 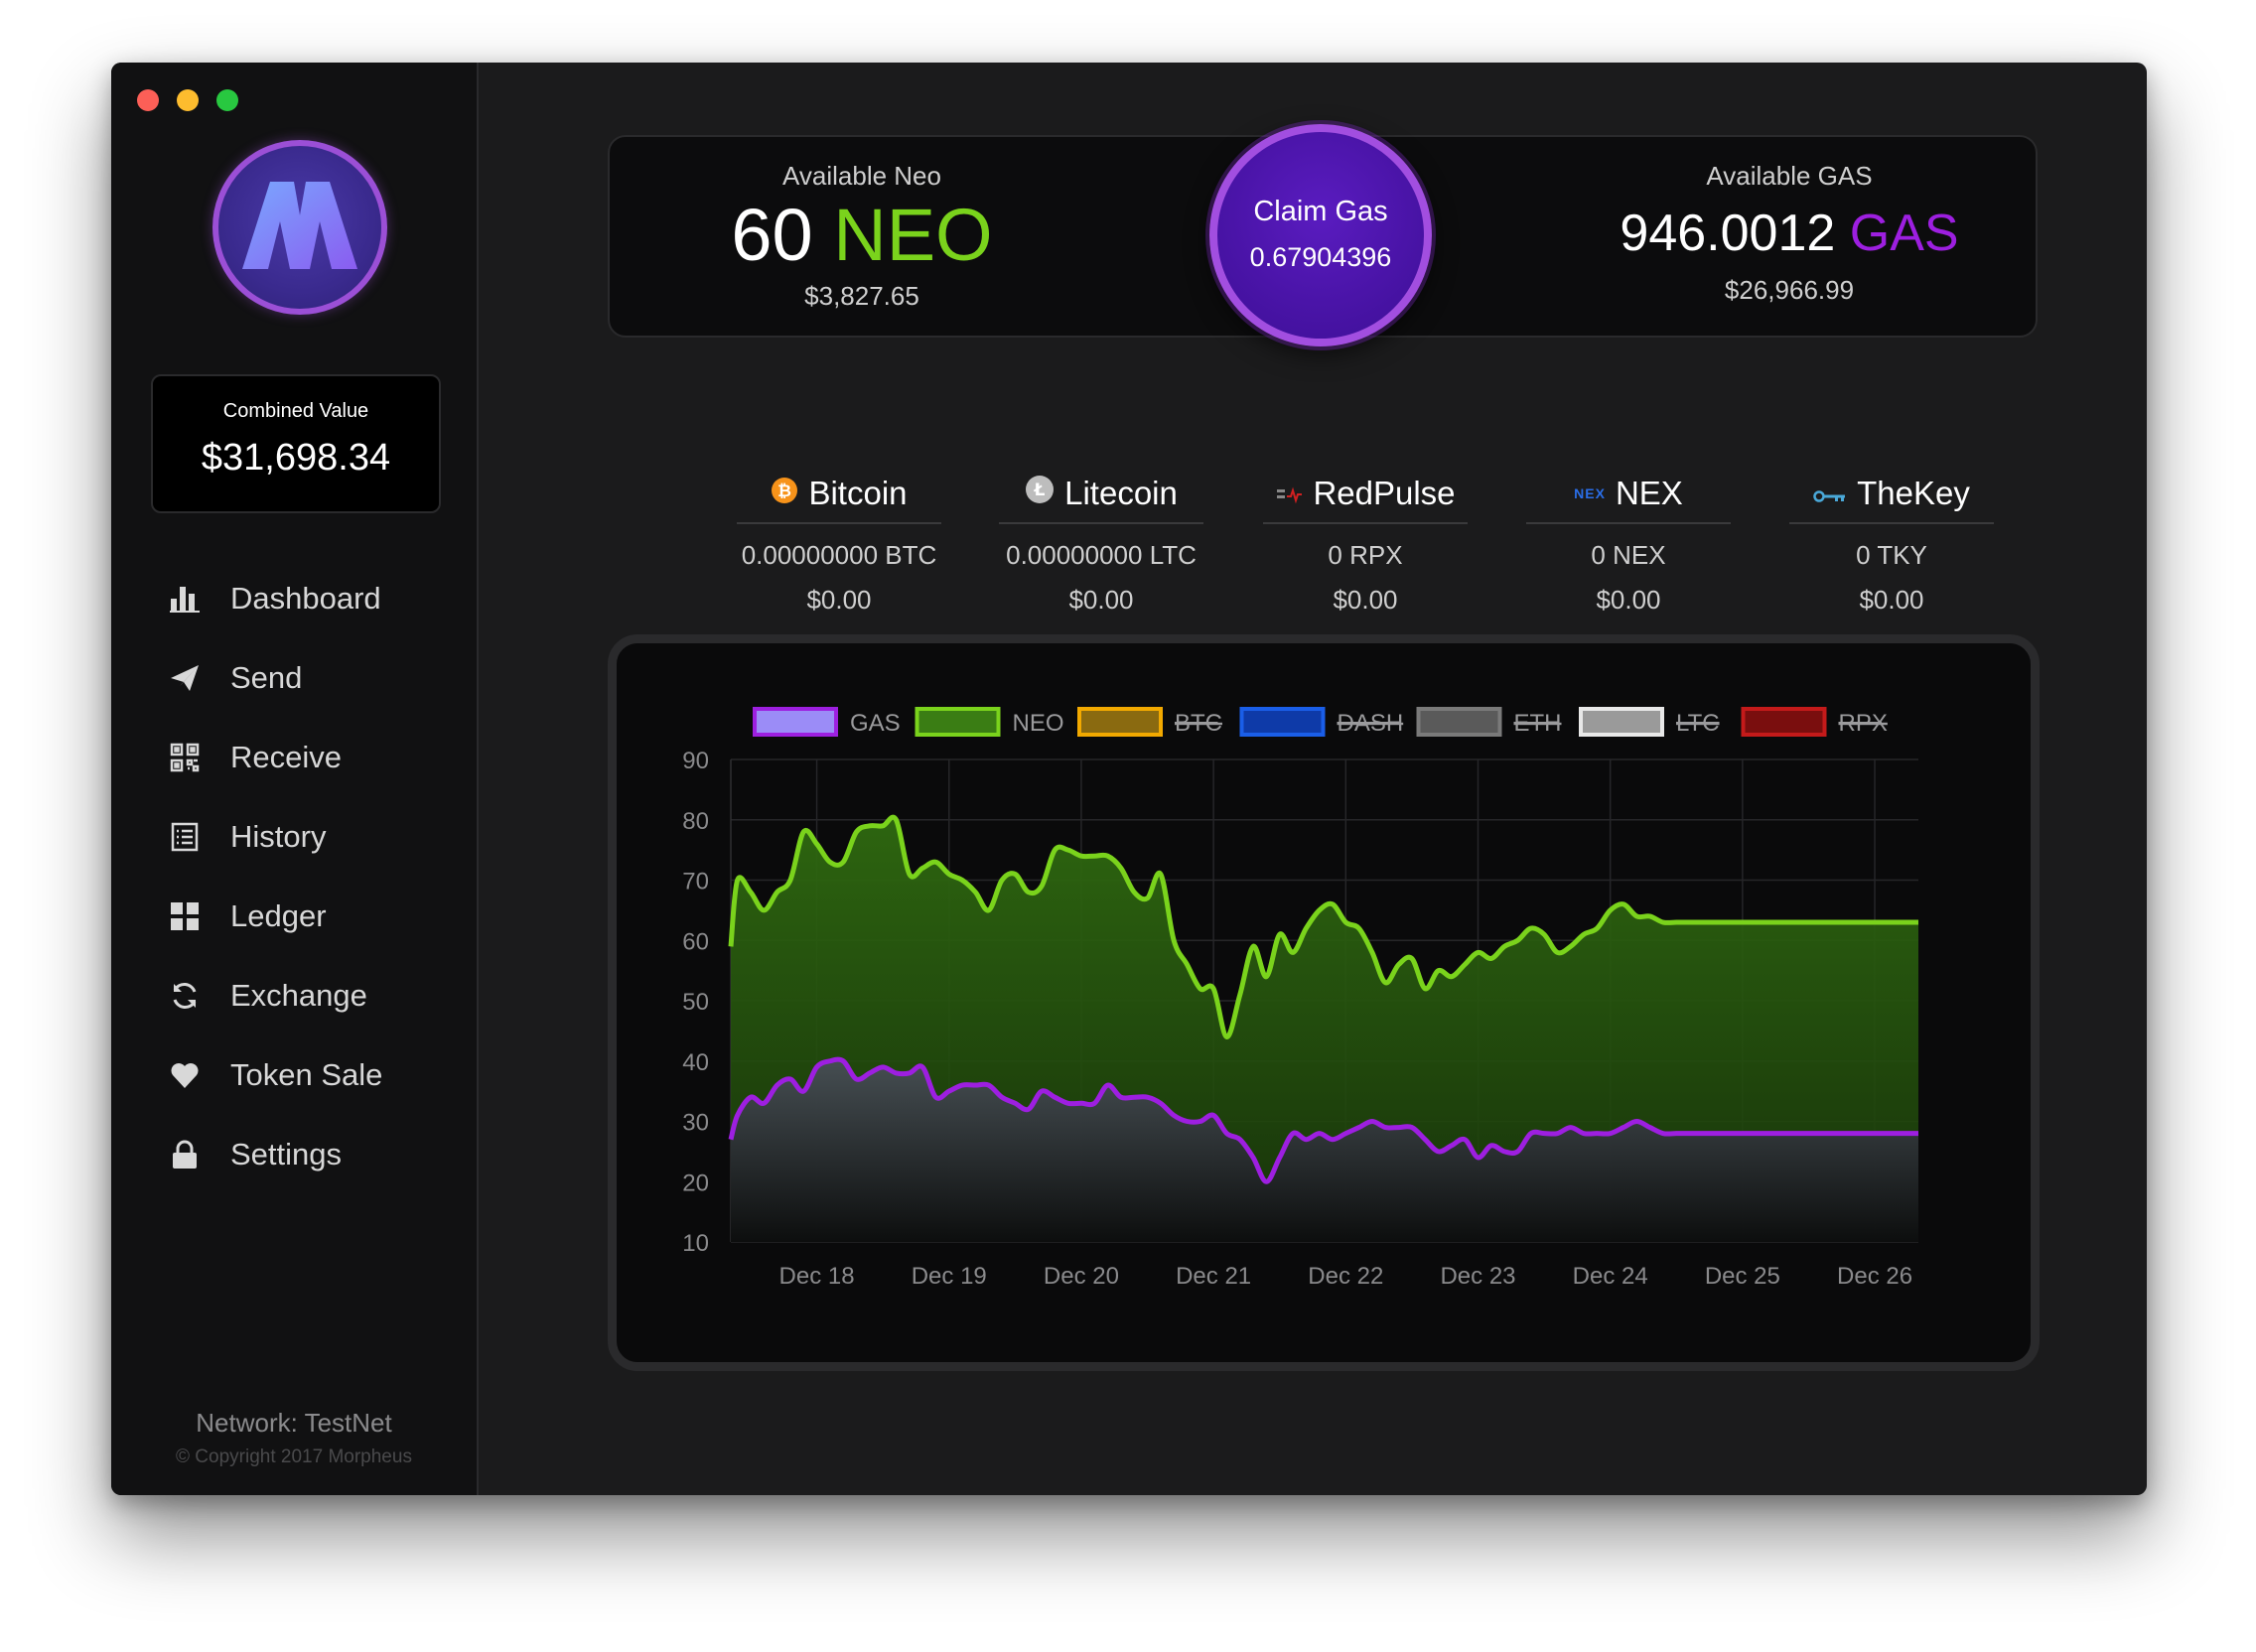 I want to click on x-tick-label: Dec 20, so click(x=1081, y=1277).